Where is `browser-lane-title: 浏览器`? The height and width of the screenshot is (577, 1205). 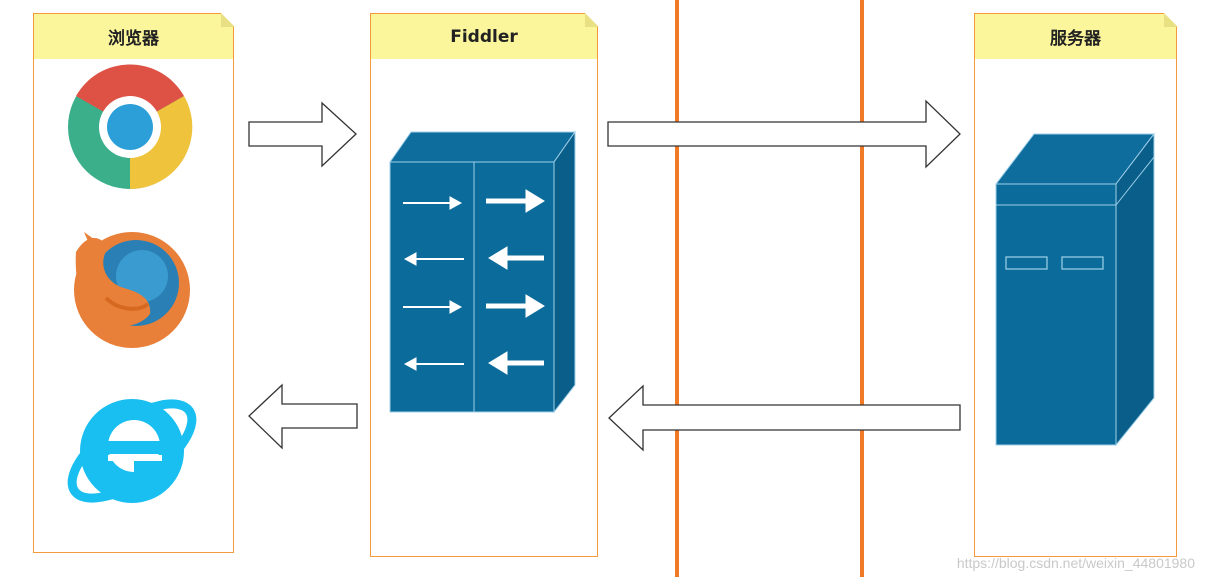 browser-lane-title: 浏览器 is located at coordinates (133, 36).